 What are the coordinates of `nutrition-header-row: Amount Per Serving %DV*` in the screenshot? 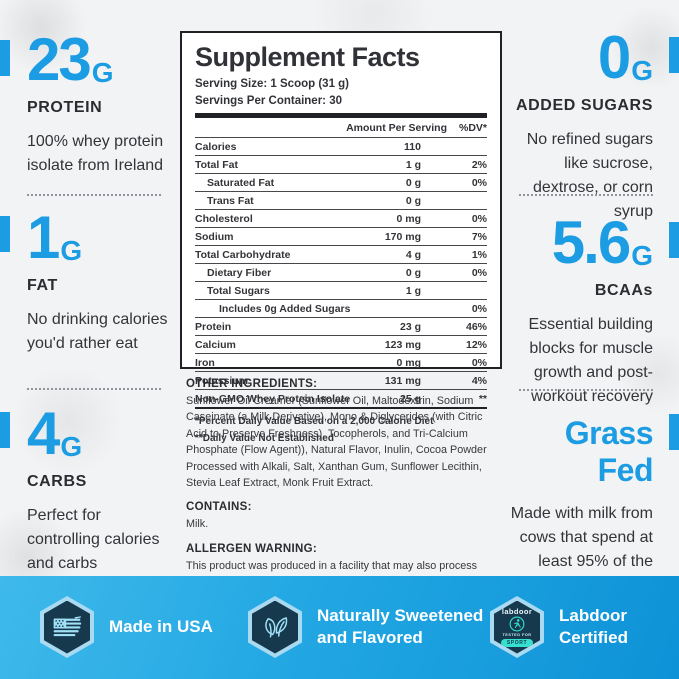 It's located at (341, 127).